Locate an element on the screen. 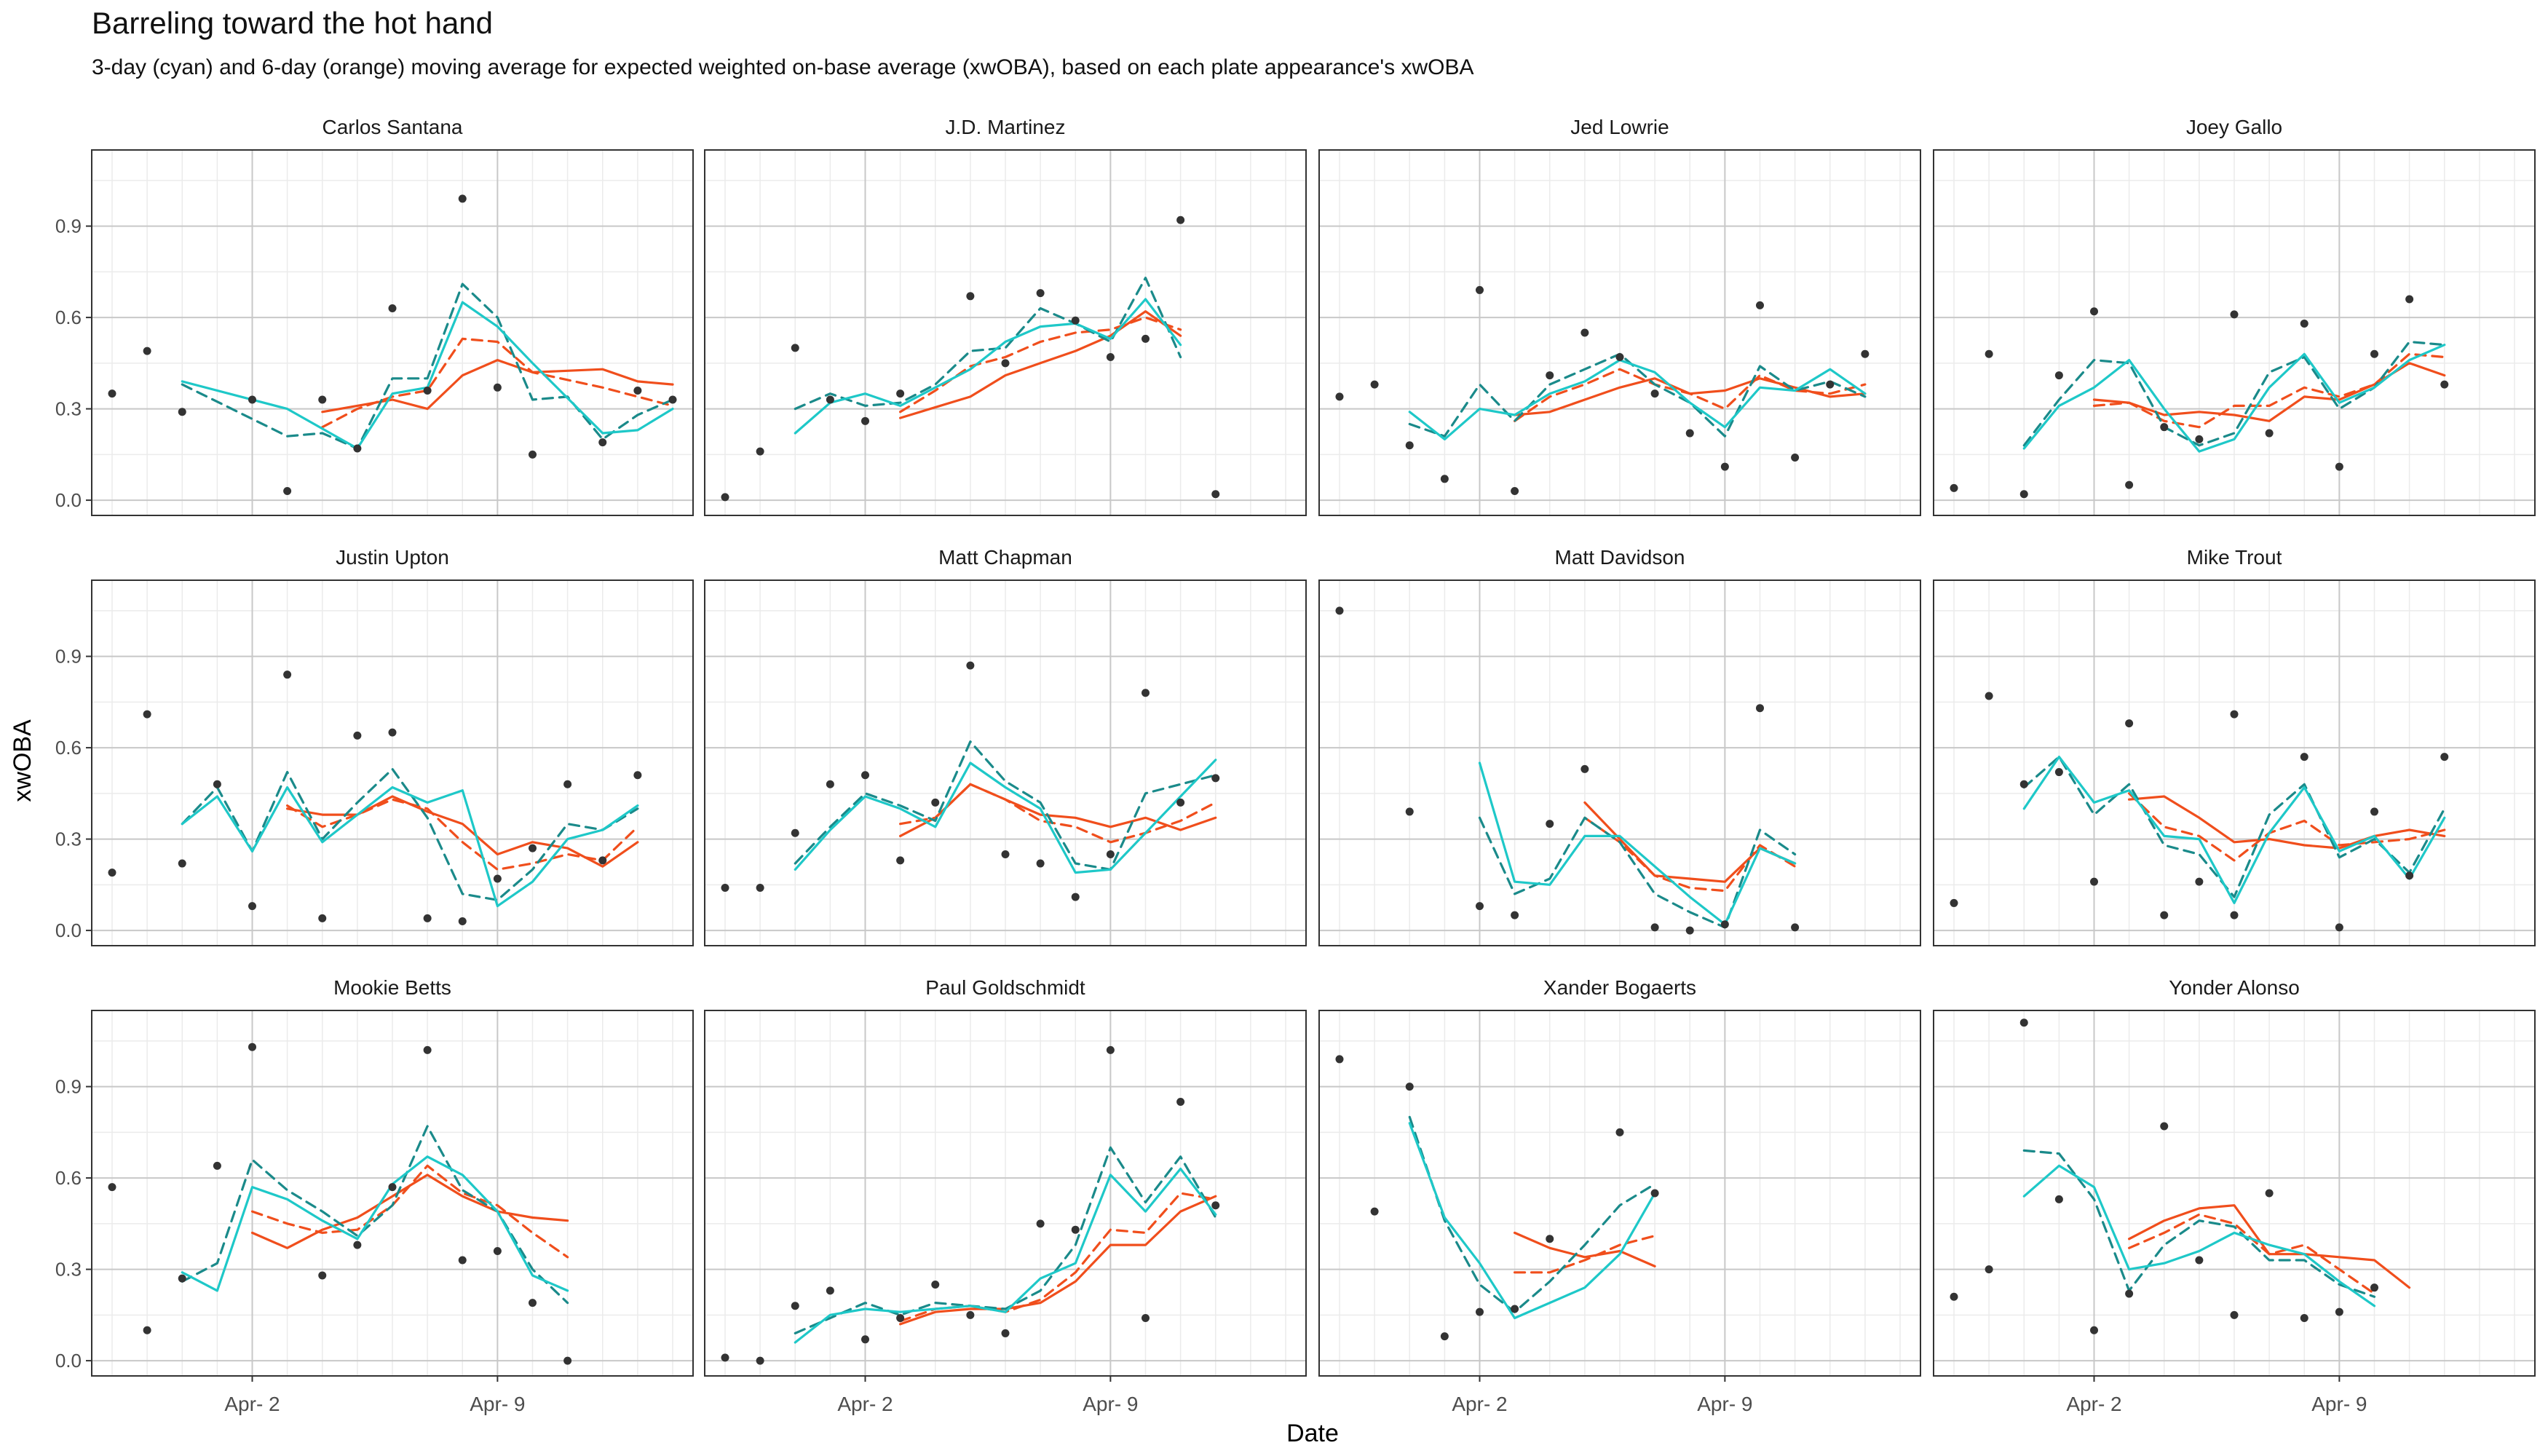  series-3day-dashed-line is located at coordinates (1637, 872).